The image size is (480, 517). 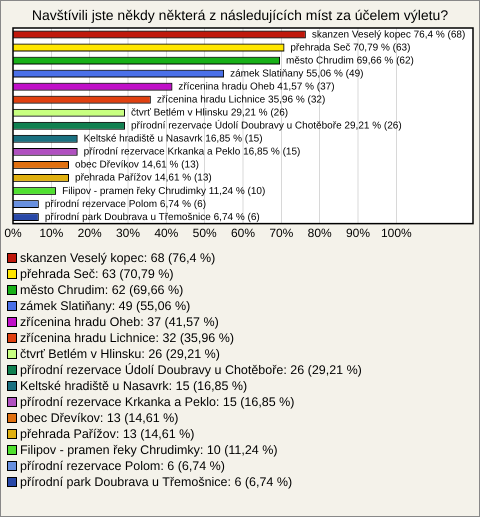 I want to click on text: přehrada Seč: 63 (70,79 %), so click(x=97, y=274).